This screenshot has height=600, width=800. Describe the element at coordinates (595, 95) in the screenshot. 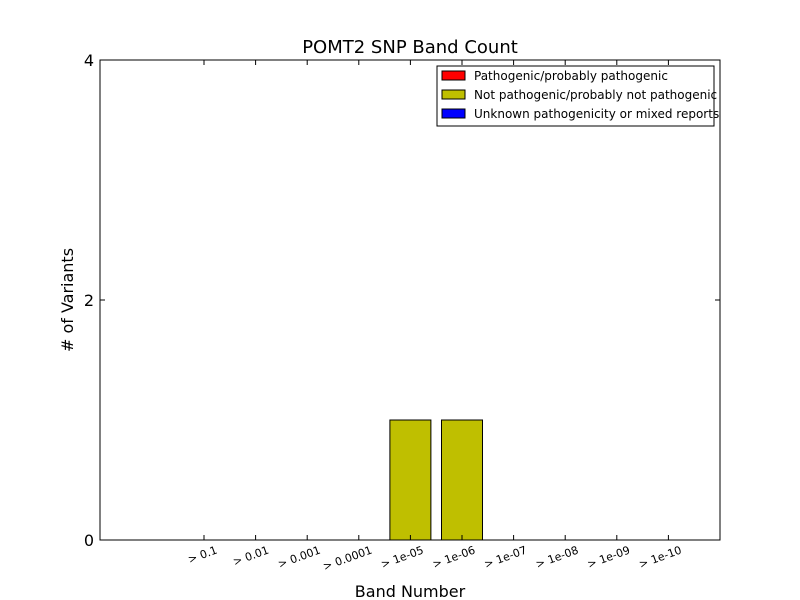

I see `legend-label-1: Not pathogenic/probably not pathogenic` at that location.